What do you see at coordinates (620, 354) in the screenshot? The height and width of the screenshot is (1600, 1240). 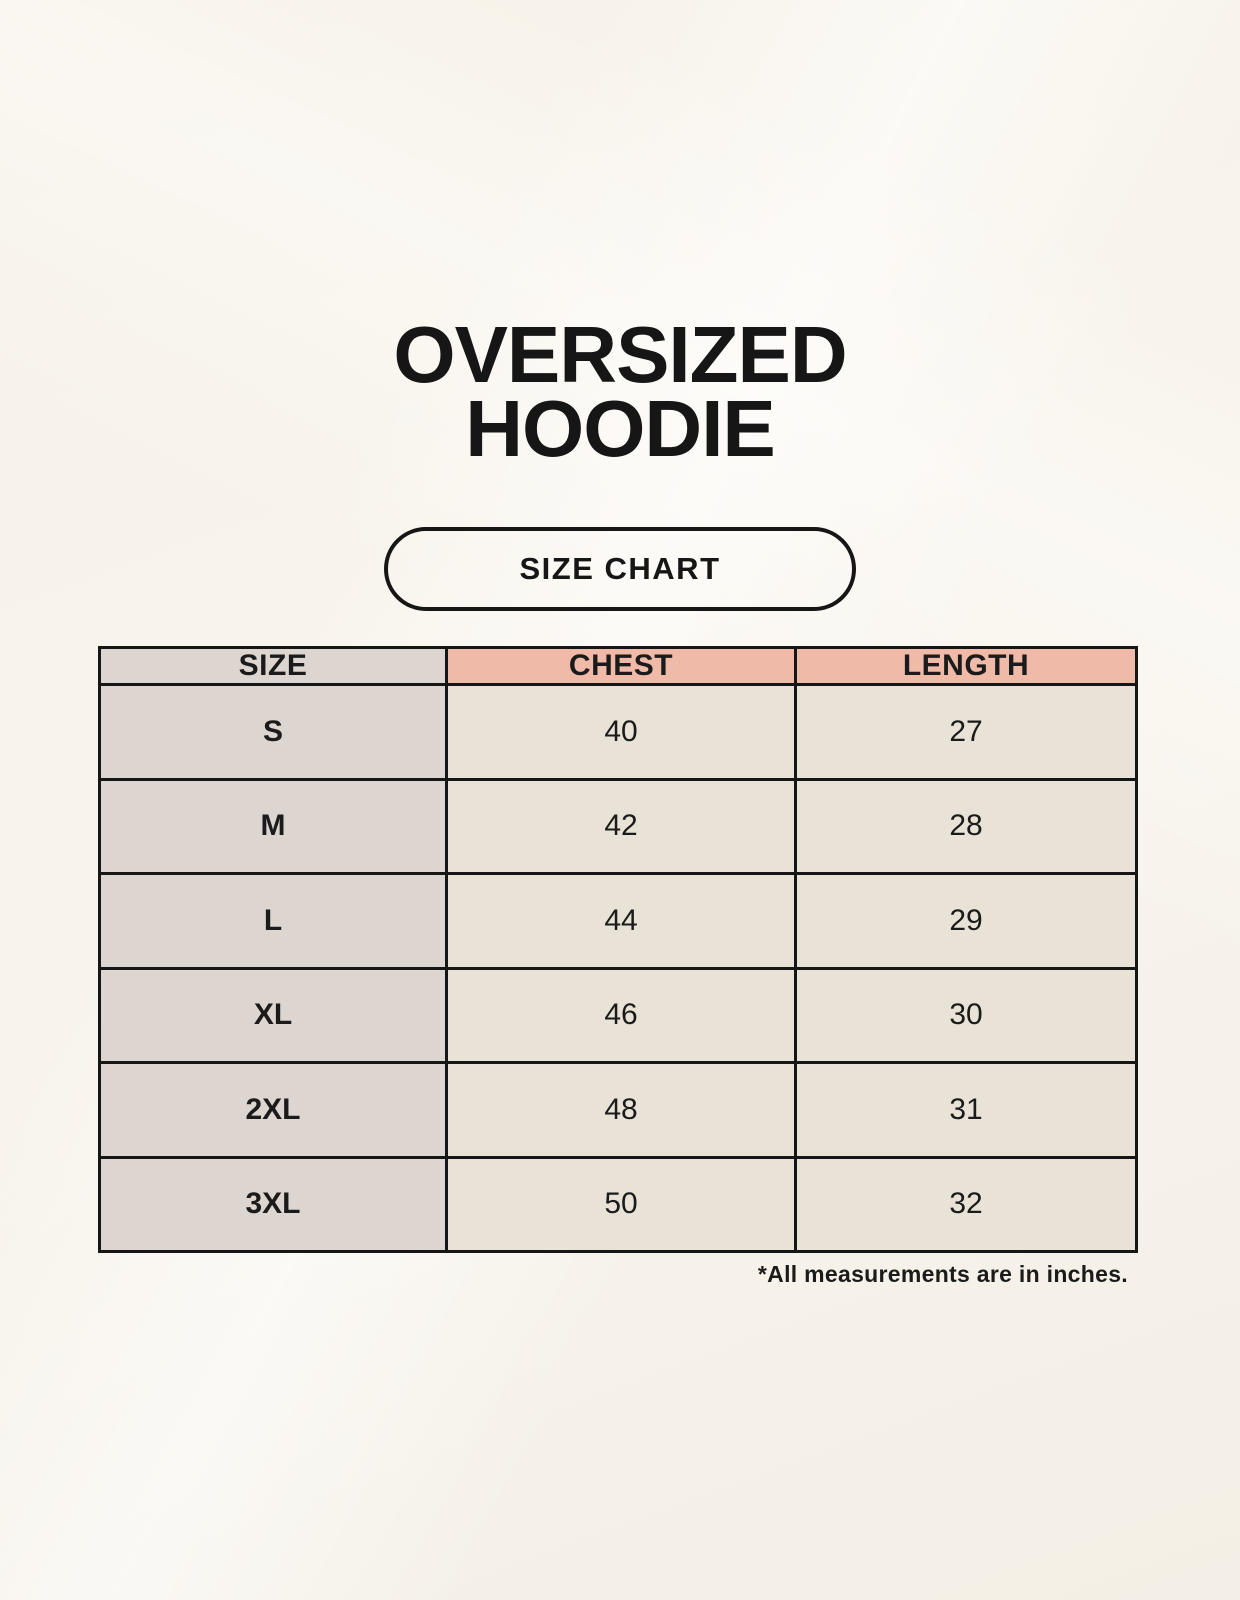 I see `title-line-1: OVERSIZED` at bounding box center [620, 354].